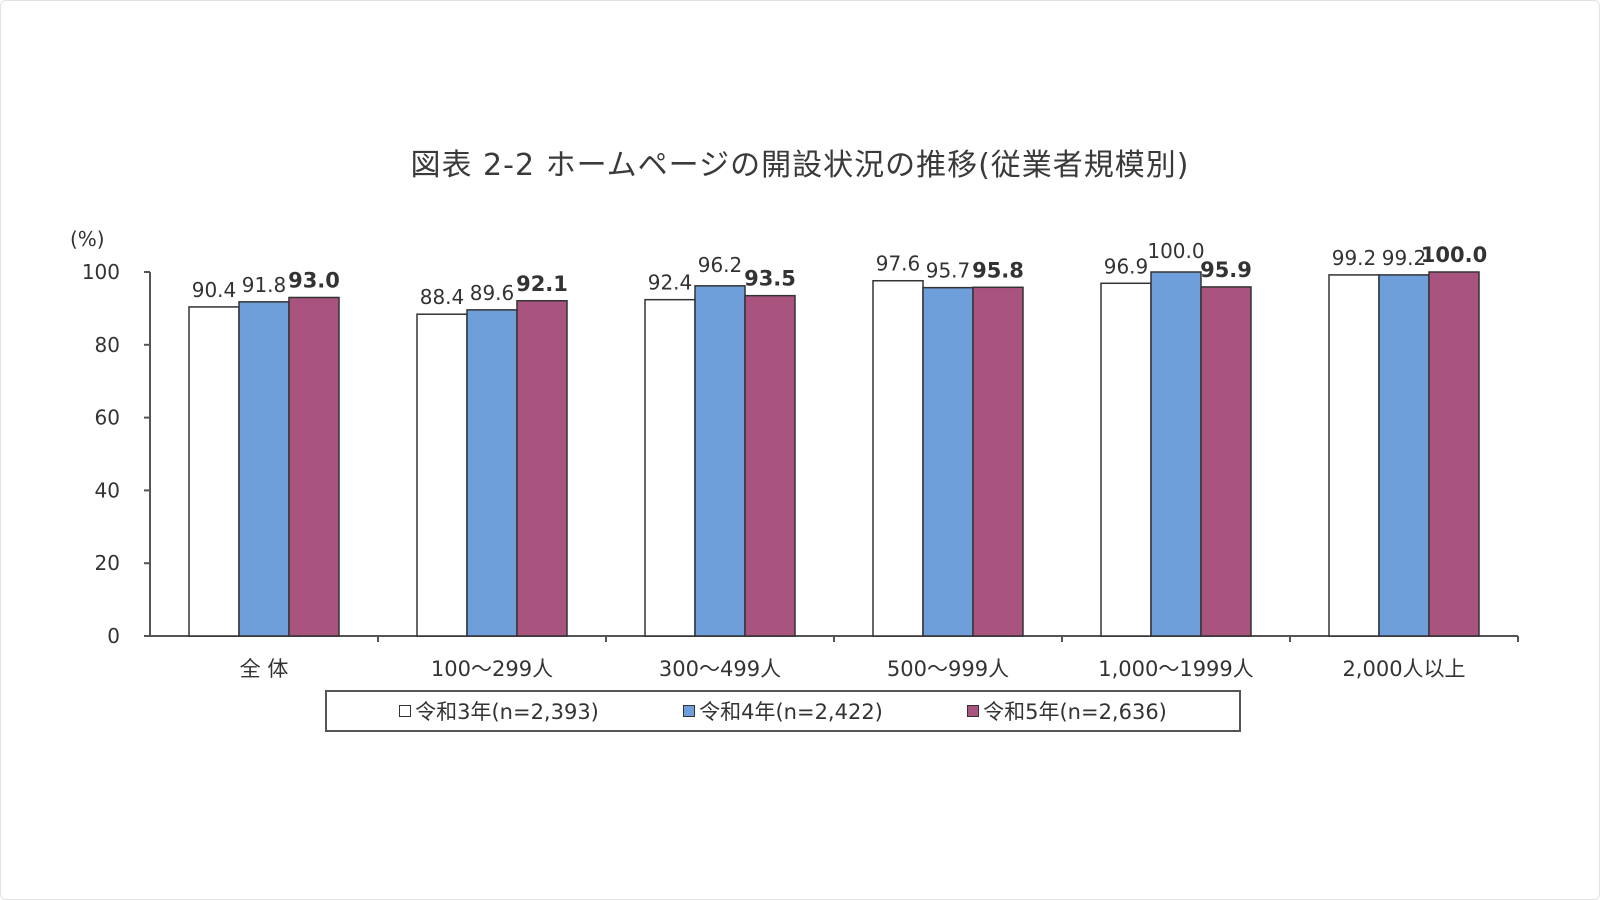 The image size is (1600, 900). Describe the element at coordinates (998, 270) in the screenshot. I see `bar-data-label: 95.8` at that location.